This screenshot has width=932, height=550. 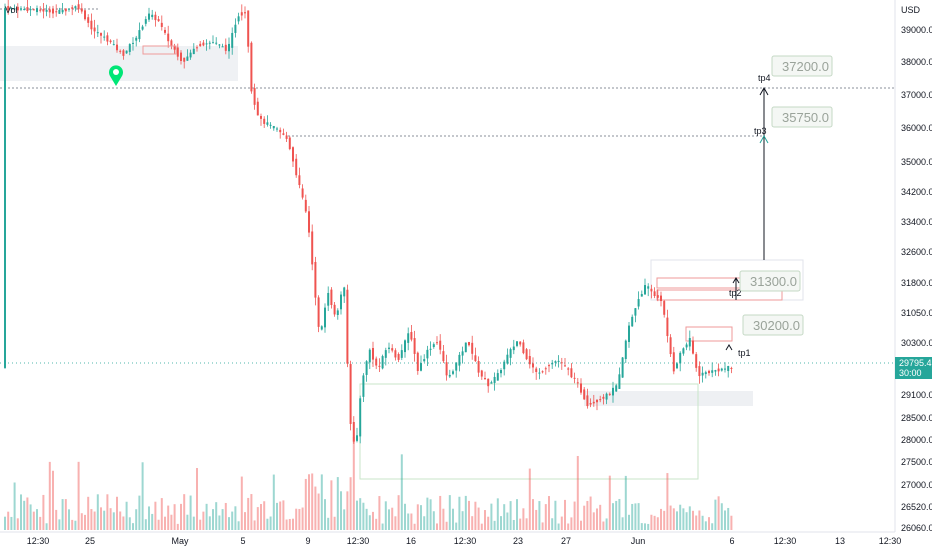 I want to click on target-value-callout: 30200.0, so click(x=773, y=325).